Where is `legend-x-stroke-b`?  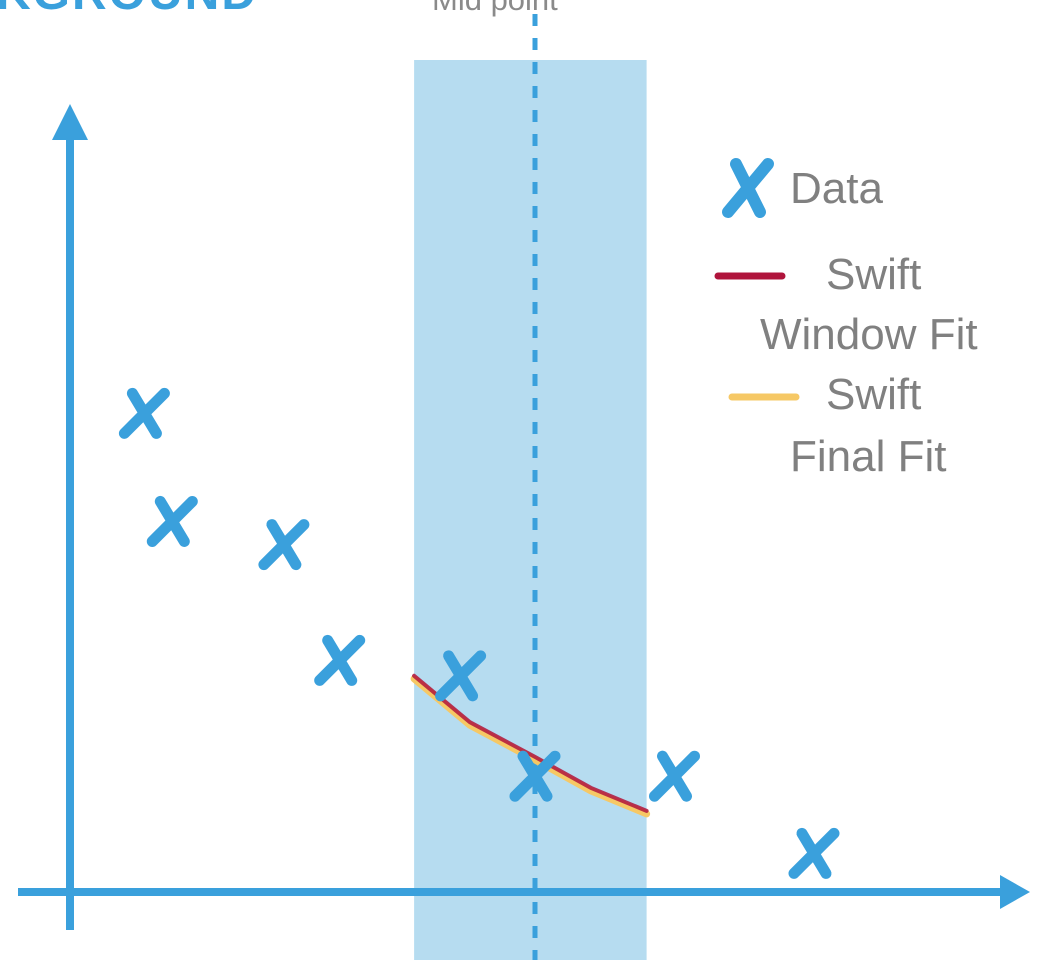 legend-x-stroke-b is located at coordinates (748, 188).